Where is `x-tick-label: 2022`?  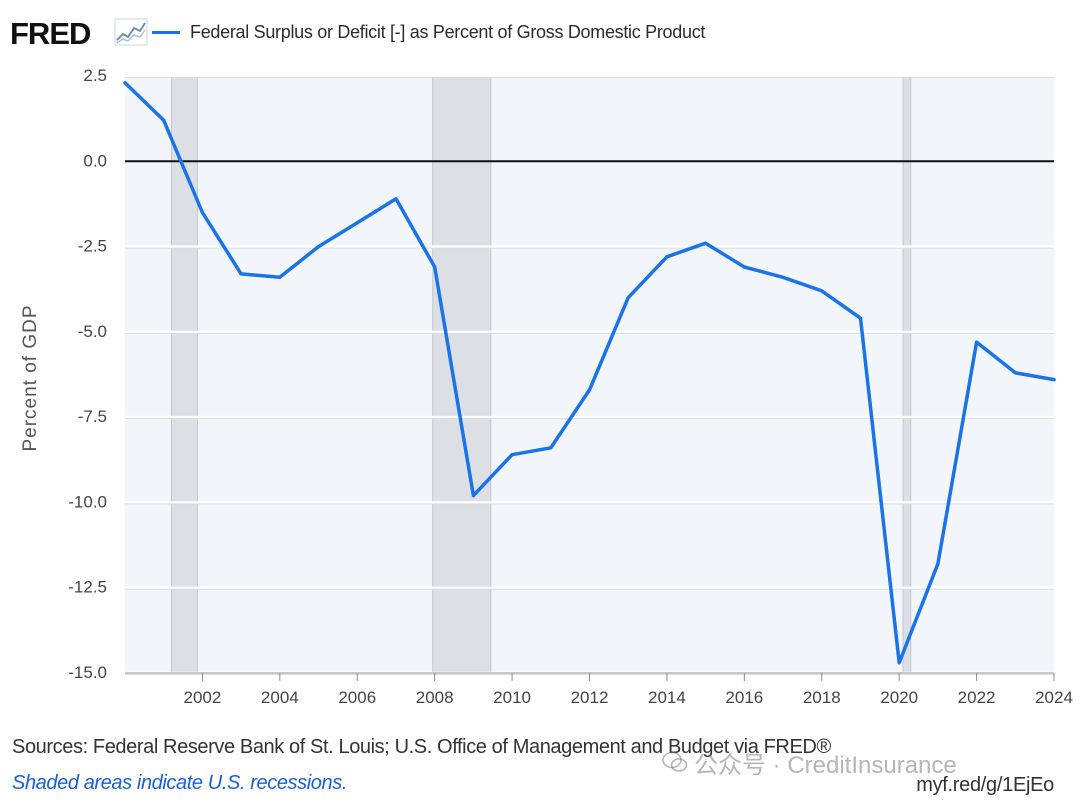
x-tick-label: 2022 is located at coordinates (977, 697).